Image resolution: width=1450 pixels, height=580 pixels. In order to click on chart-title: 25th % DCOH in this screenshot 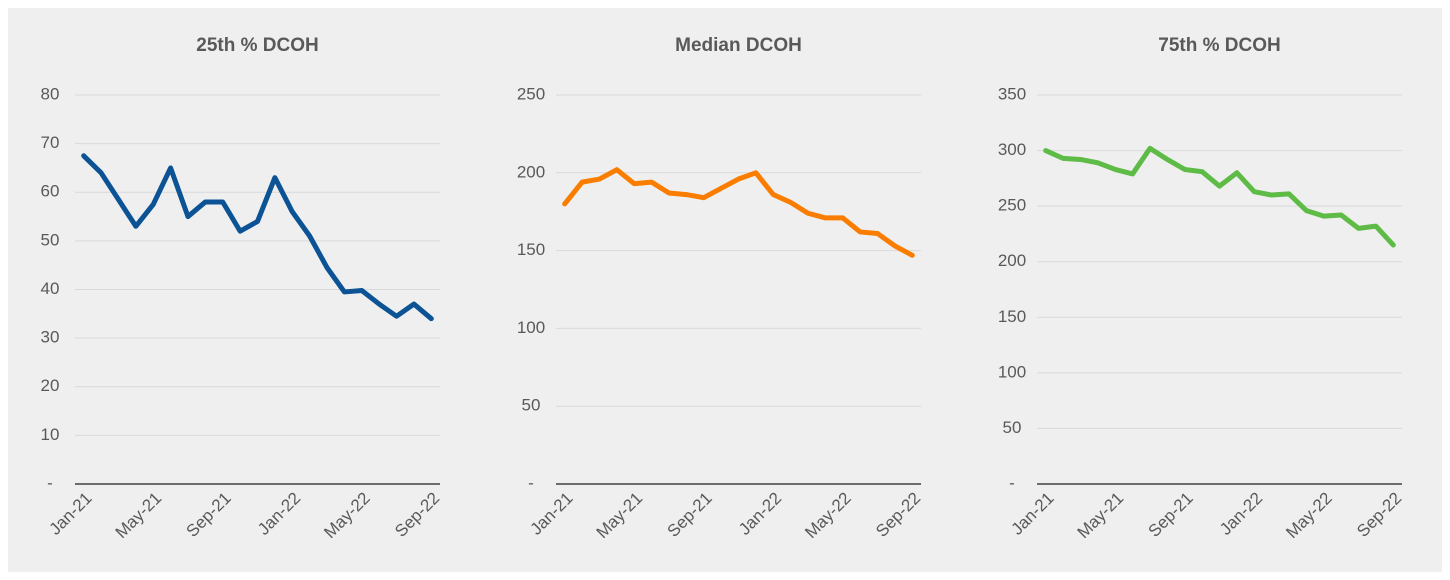, I will do `click(257, 45)`.